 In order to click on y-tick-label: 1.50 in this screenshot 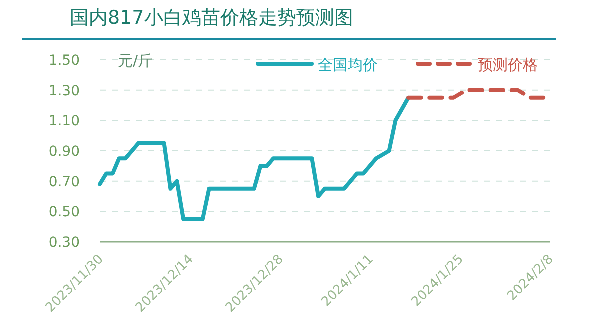, I will do `click(64, 61)`.